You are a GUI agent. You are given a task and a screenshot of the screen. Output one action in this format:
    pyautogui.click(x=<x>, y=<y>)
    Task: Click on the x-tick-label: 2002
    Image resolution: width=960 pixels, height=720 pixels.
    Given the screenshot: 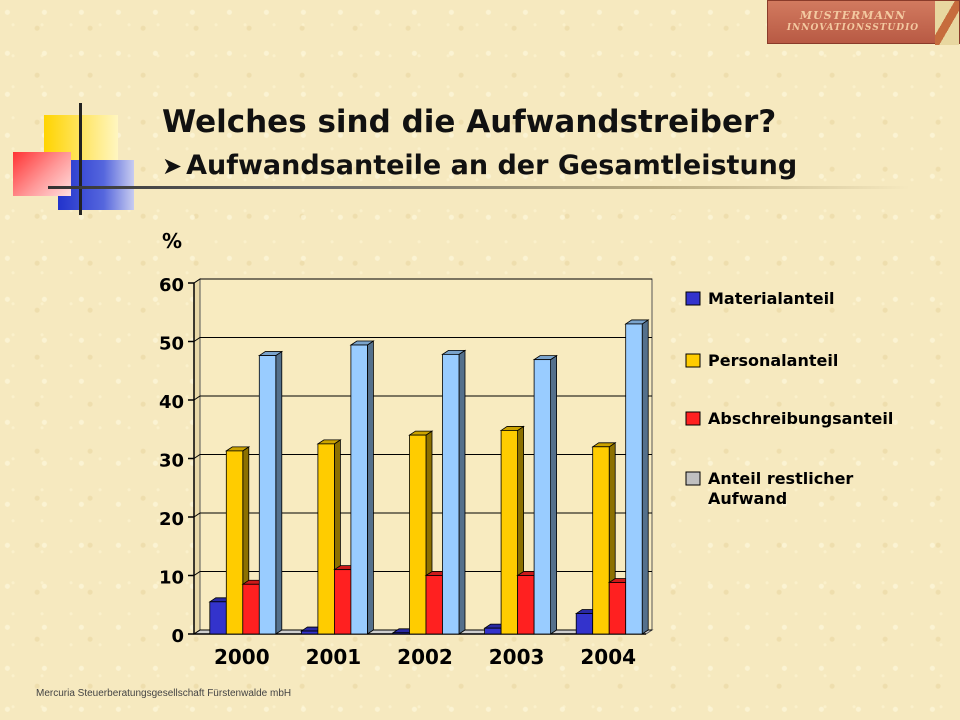 What is the action you would take?
    pyautogui.click(x=425, y=657)
    